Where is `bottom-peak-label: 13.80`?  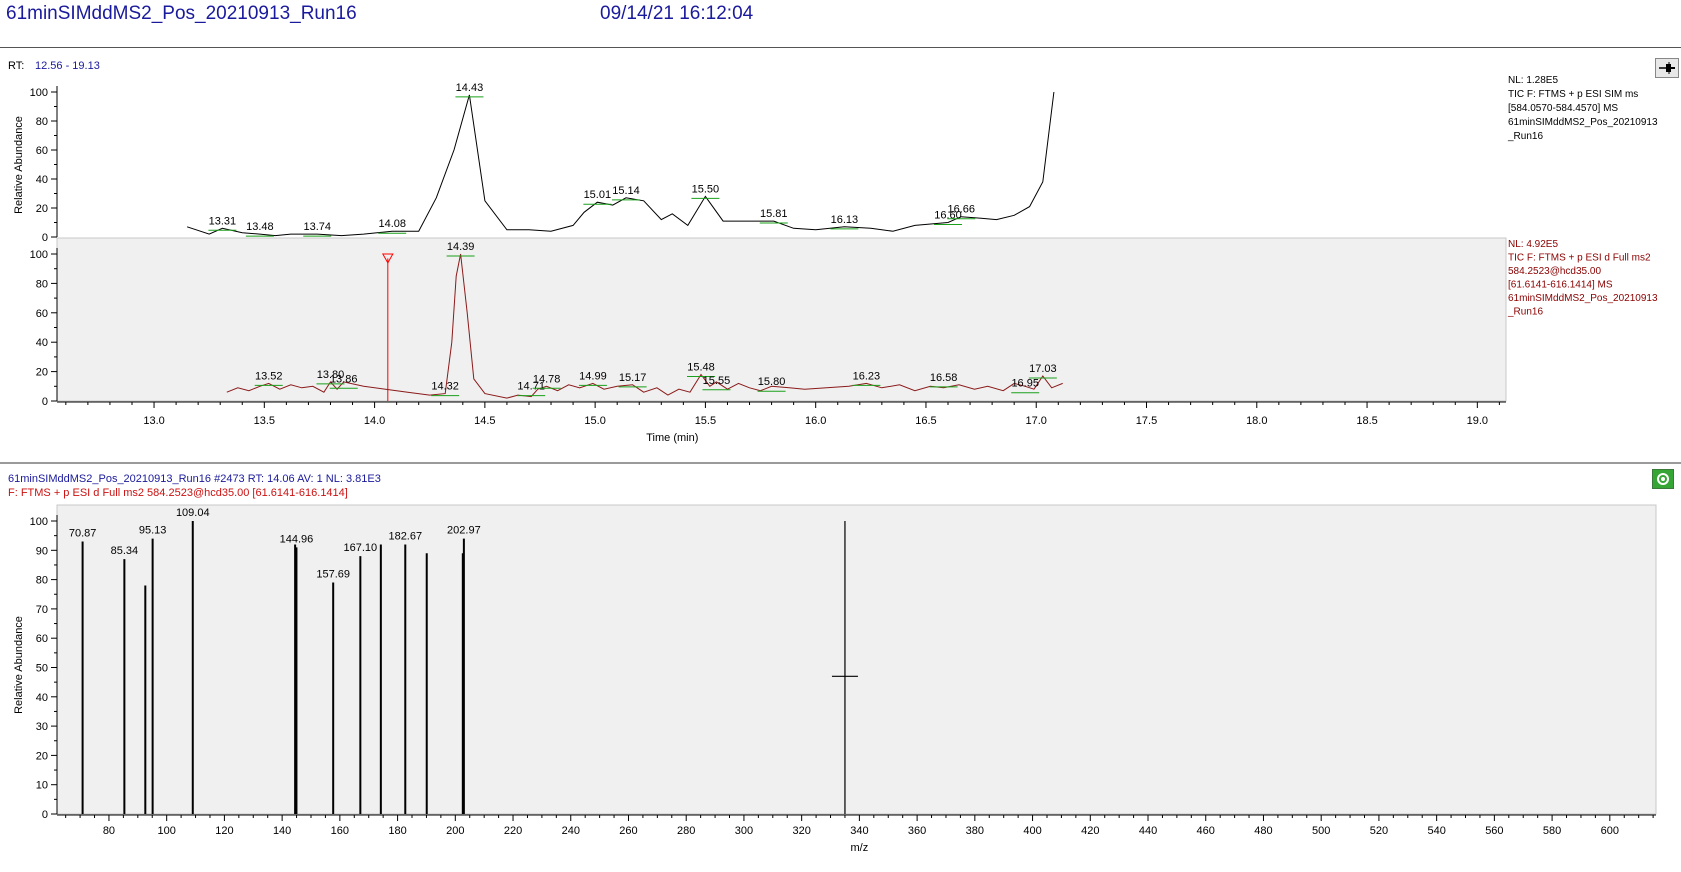 bottom-peak-label: 13.80 is located at coordinates (331, 375).